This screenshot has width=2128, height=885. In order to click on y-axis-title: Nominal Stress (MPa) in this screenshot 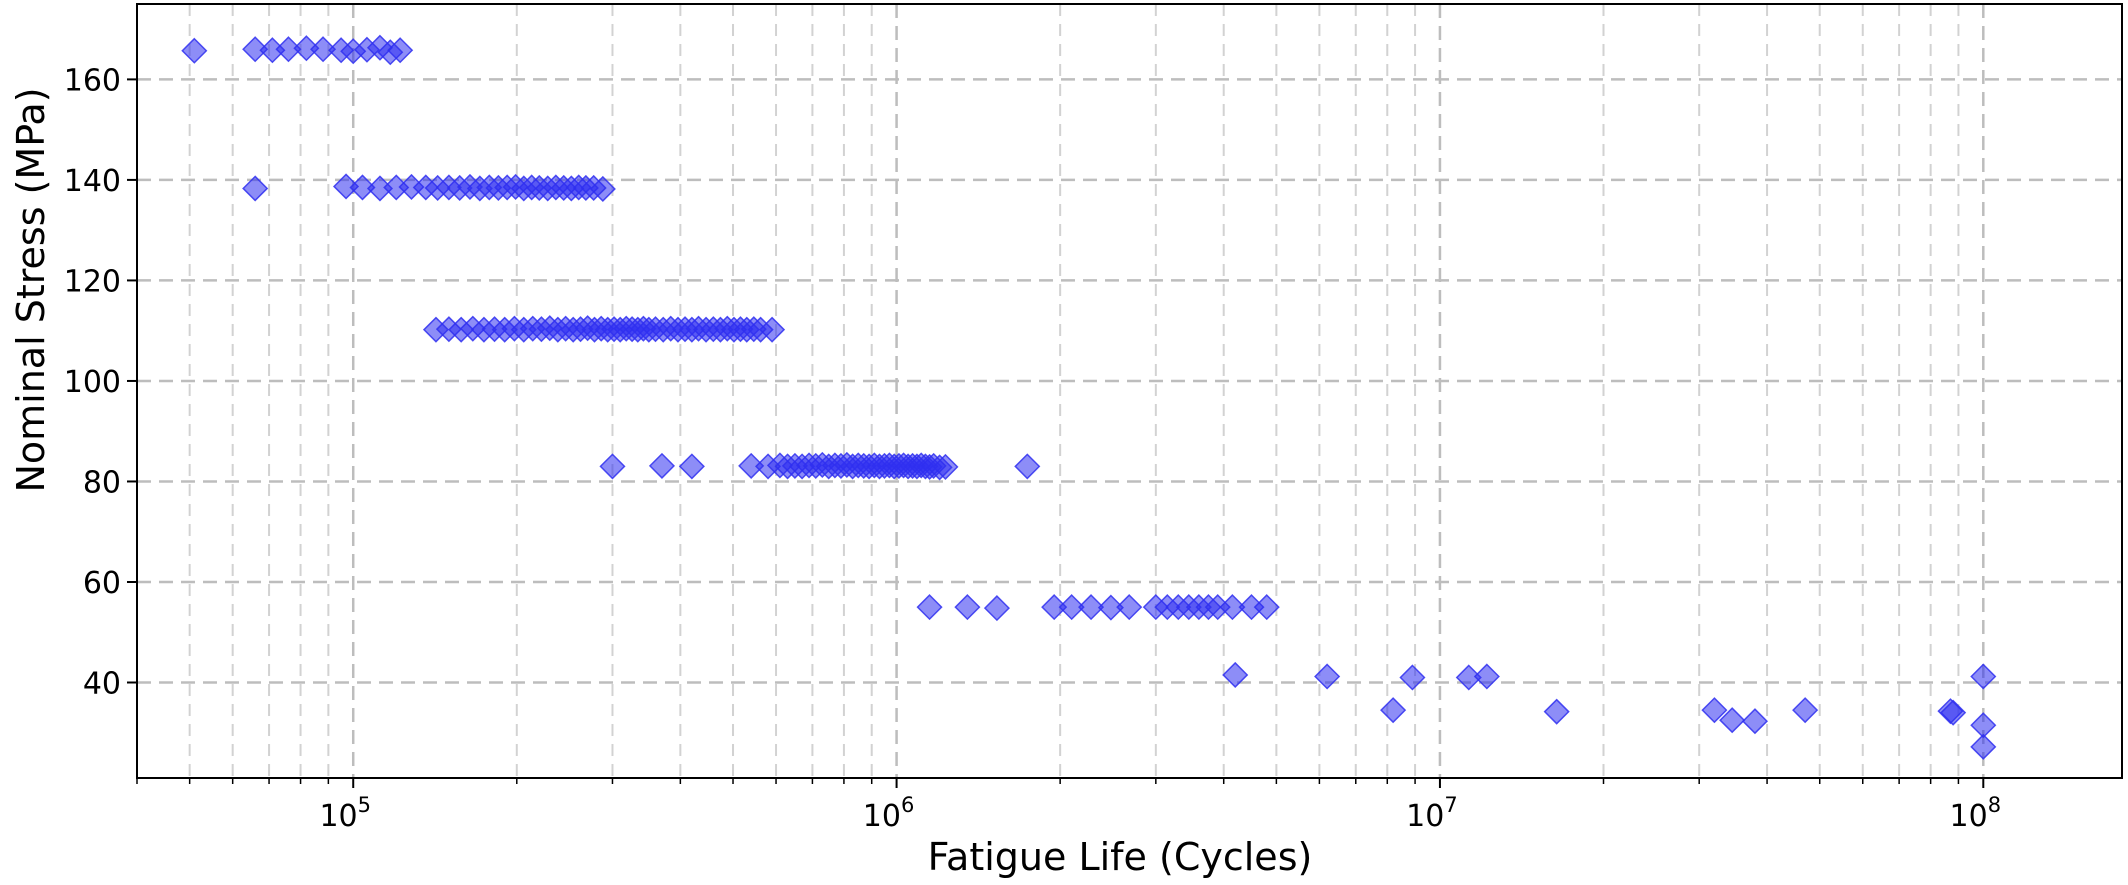, I will do `click(31, 289)`.